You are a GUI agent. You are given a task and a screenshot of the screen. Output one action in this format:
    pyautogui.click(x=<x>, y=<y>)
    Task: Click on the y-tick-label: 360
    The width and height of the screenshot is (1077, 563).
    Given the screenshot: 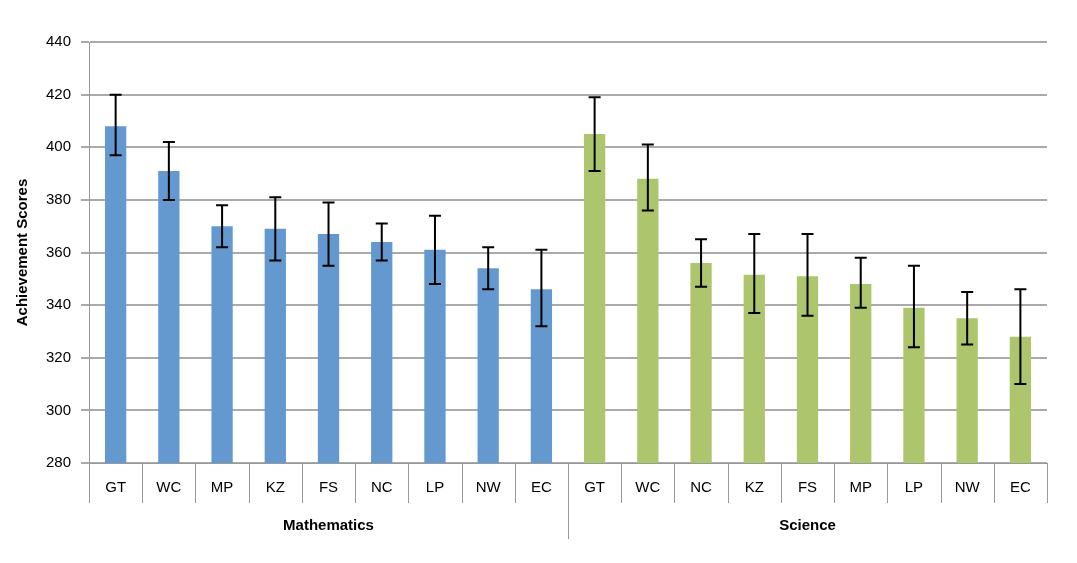 What is the action you would take?
    pyautogui.click(x=59, y=251)
    